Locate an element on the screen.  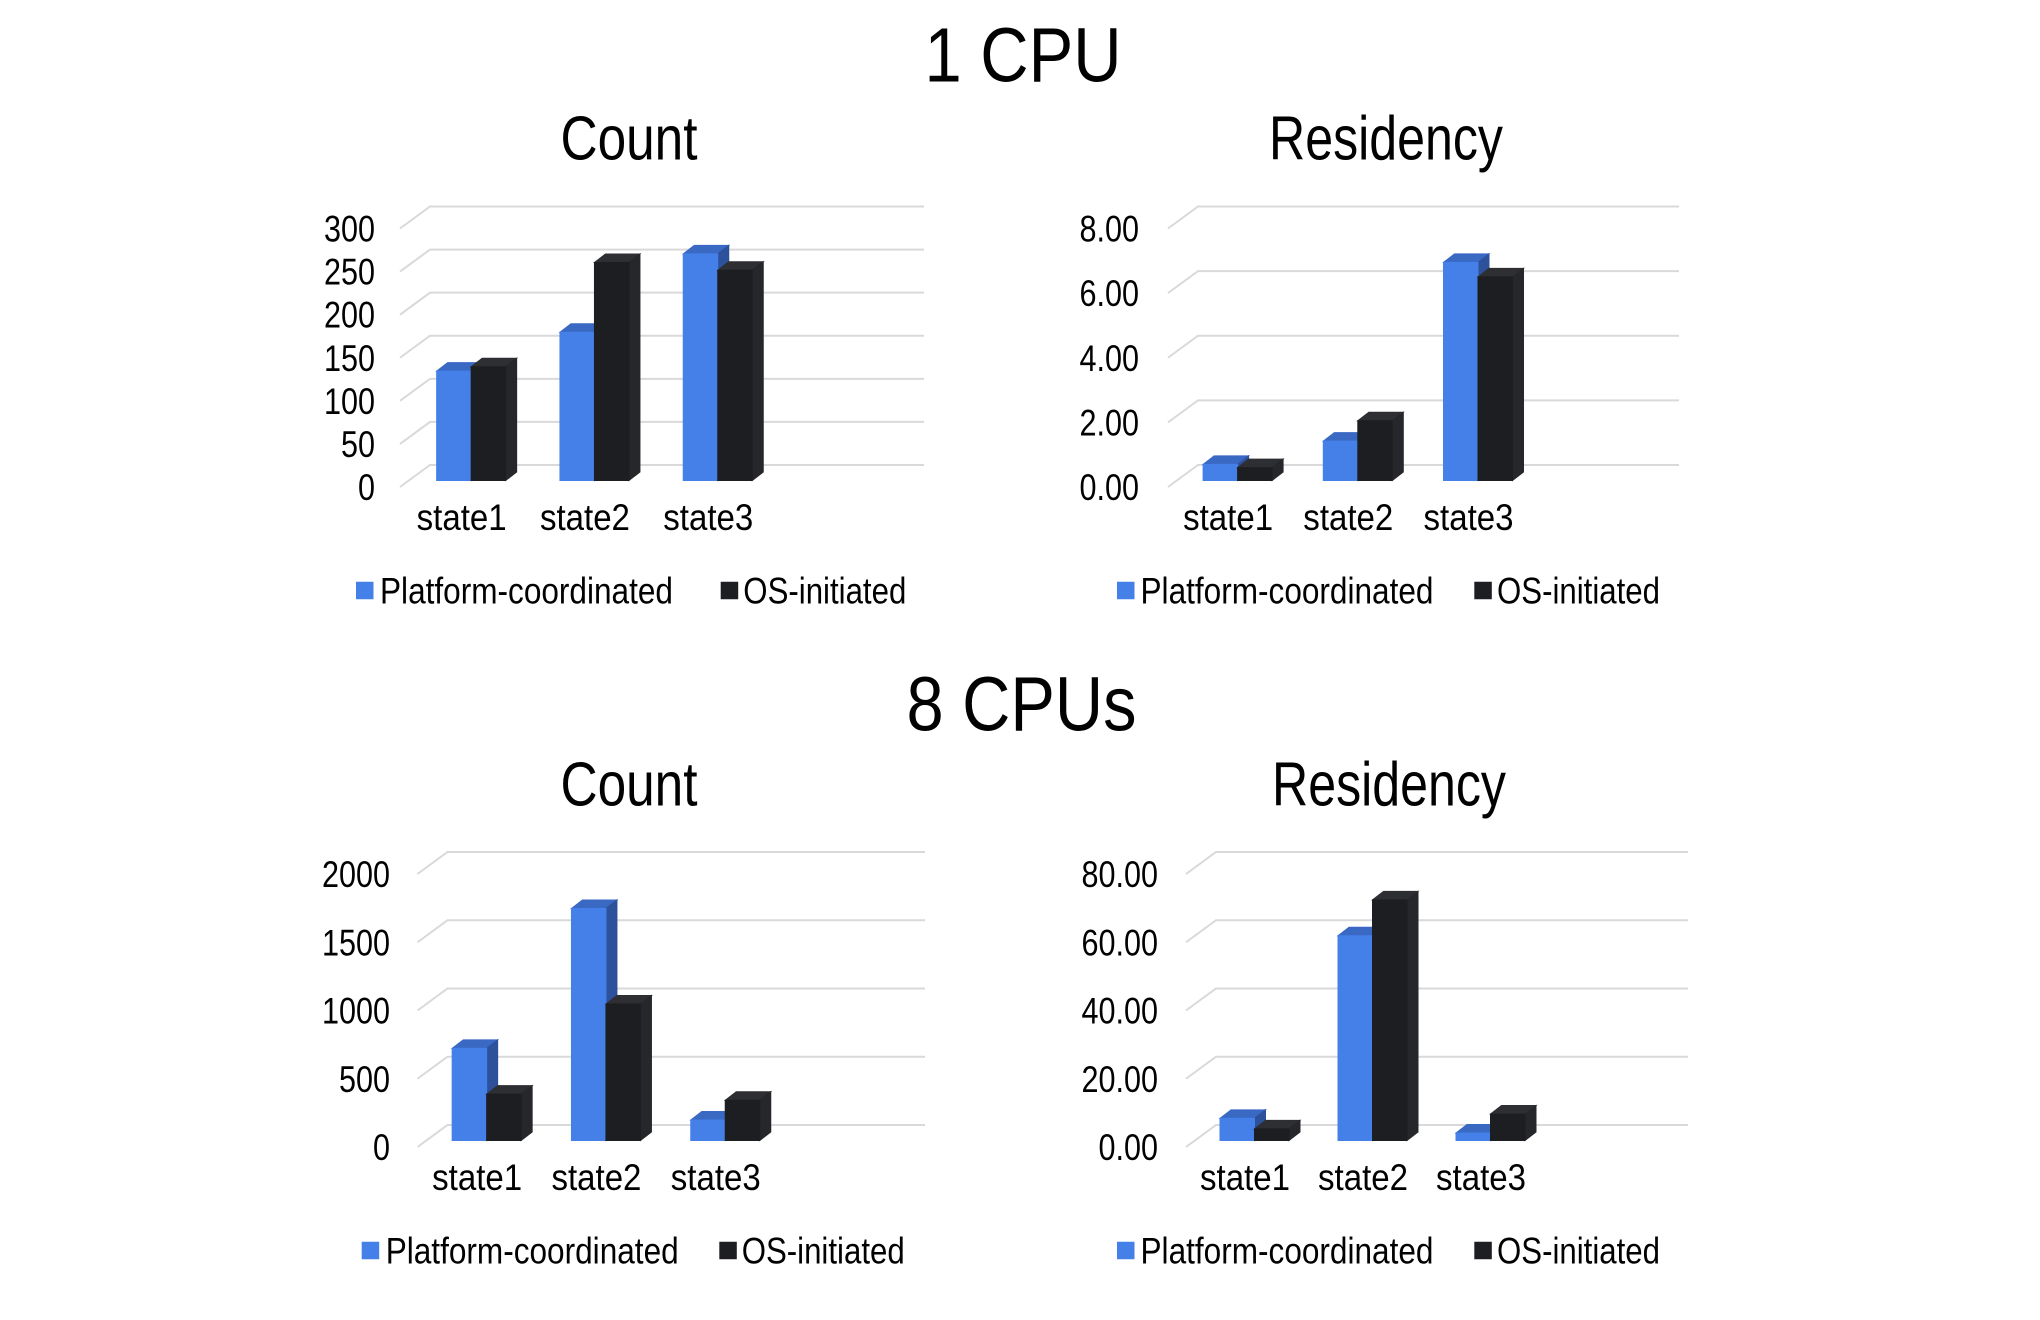
svg-text: 1 CPU is located at coordinates (1023, 56).